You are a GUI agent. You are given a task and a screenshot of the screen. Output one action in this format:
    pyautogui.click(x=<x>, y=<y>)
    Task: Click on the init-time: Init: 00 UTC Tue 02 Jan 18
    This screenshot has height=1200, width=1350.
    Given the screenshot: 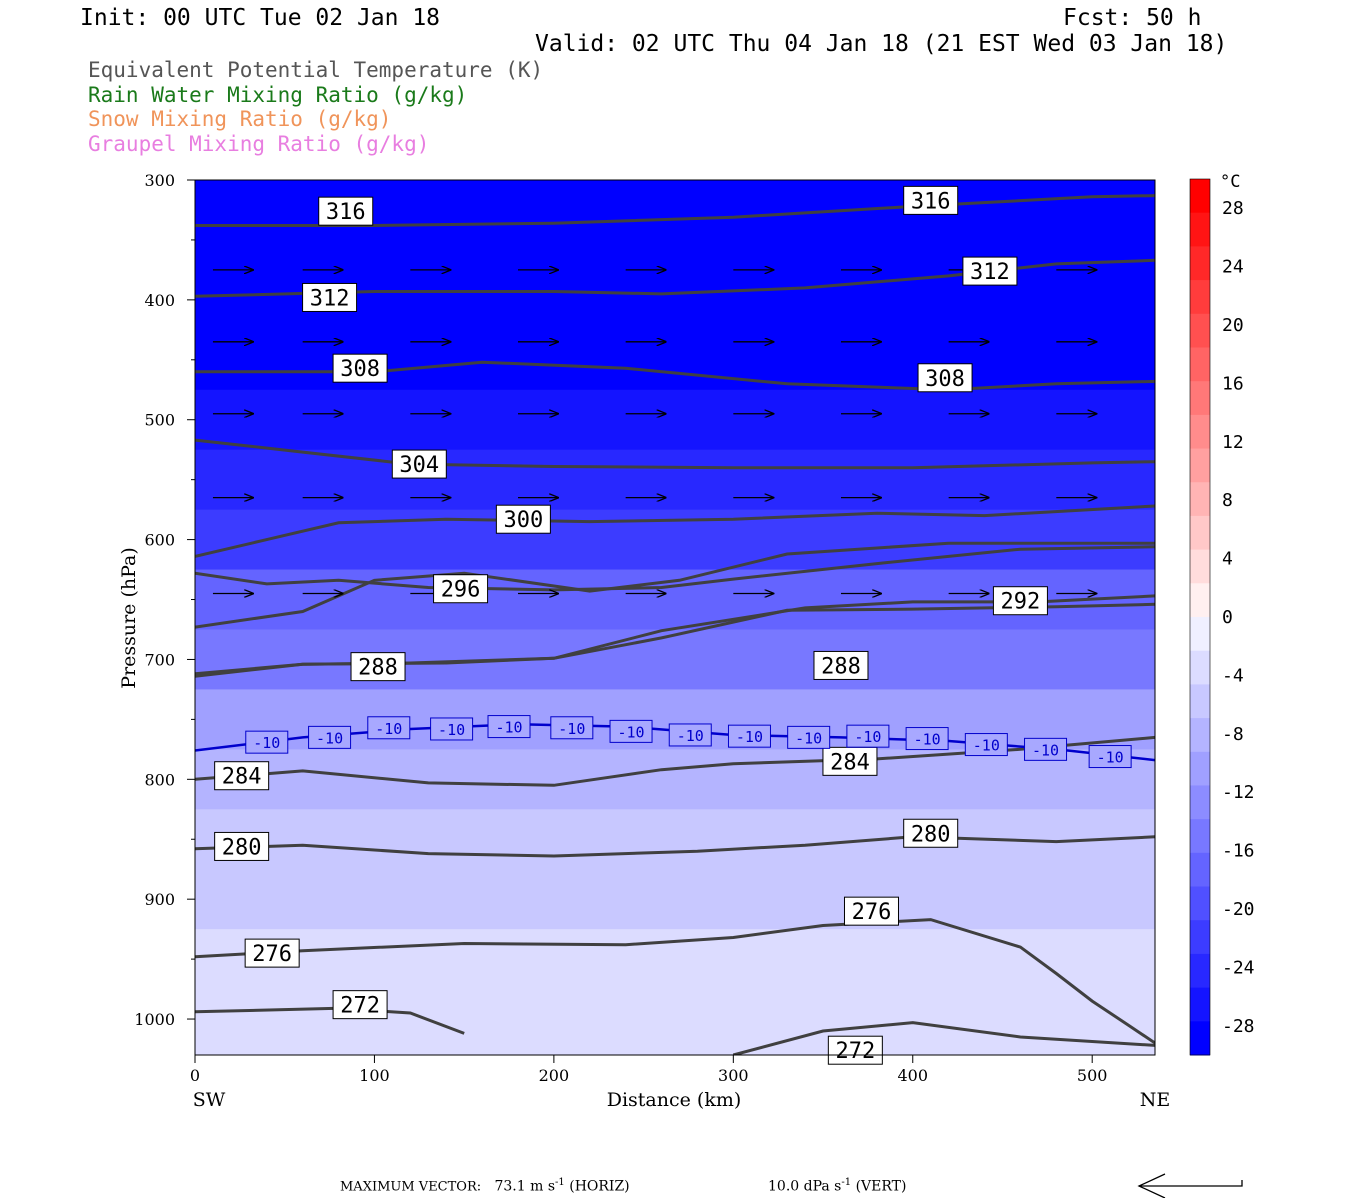 What is the action you would take?
    pyautogui.click(x=260, y=18)
    